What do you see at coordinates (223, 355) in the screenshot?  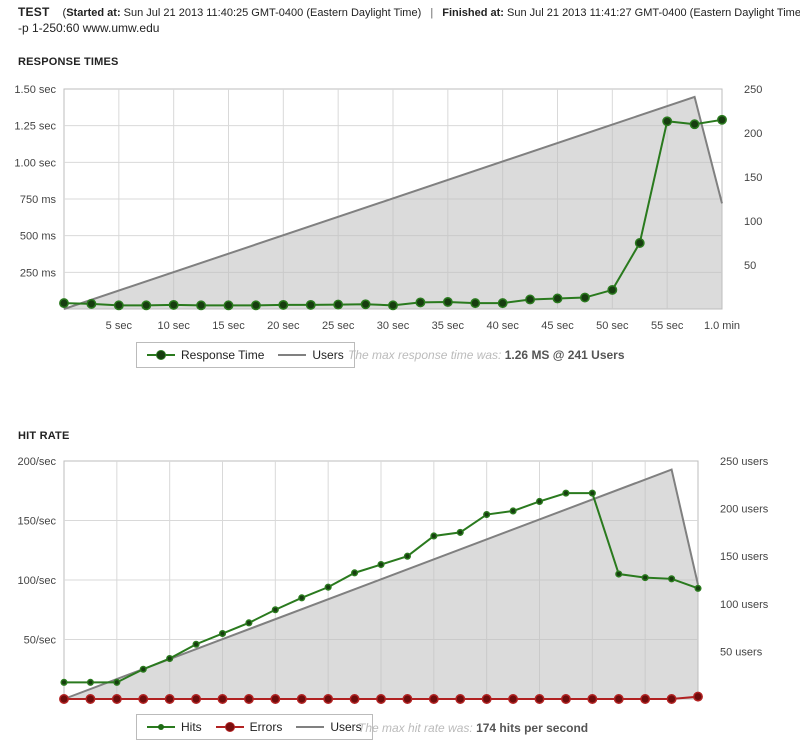 I see `legend-label-response-time: Response Time` at bounding box center [223, 355].